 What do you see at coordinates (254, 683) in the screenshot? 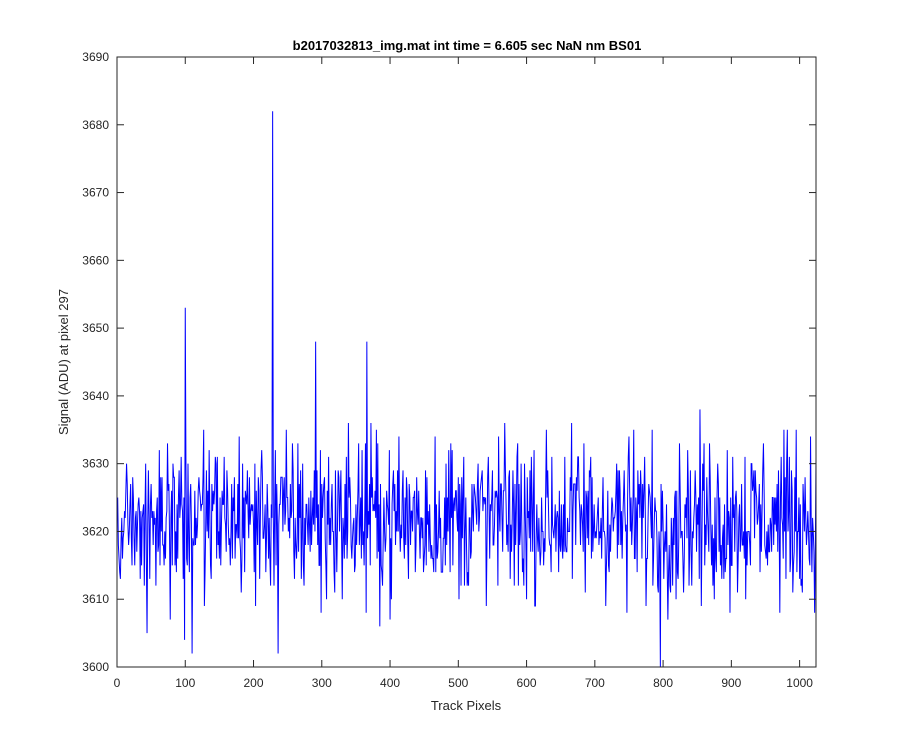
I see `x-tick-label: 200` at bounding box center [254, 683].